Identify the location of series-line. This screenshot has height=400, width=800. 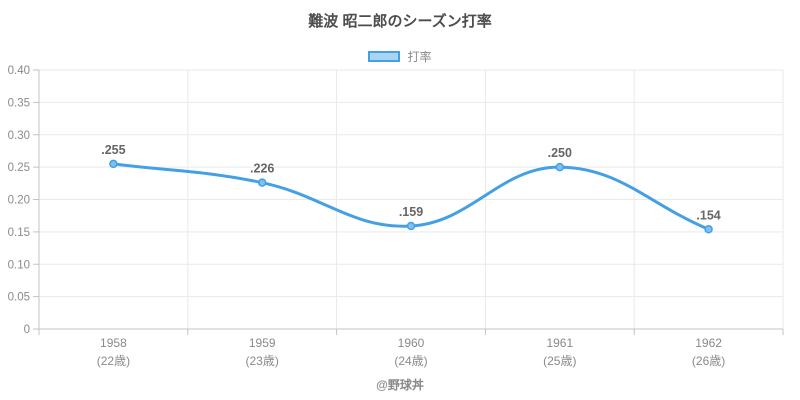
(411, 196).